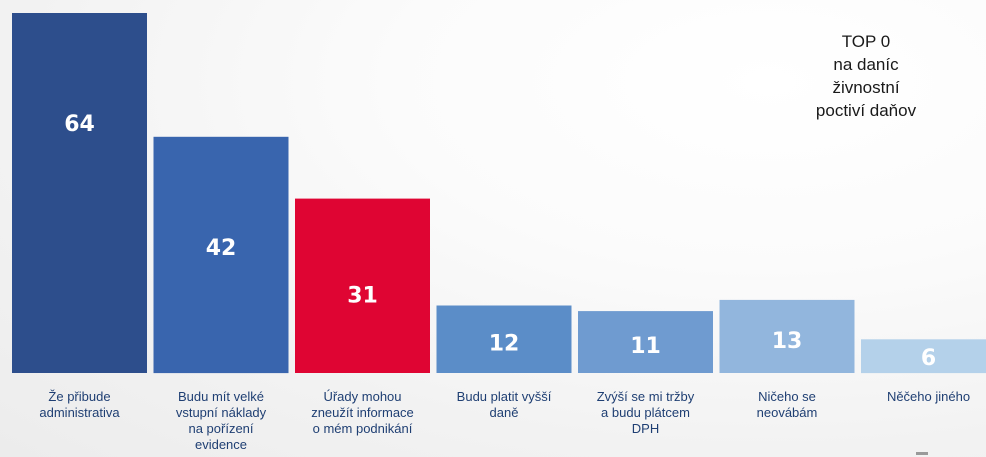 This screenshot has width=986, height=457. What do you see at coordinates (362, 396) in the screenshot?
I see `category-label-line: Úřady mohou` at bounding box center [362, 396].